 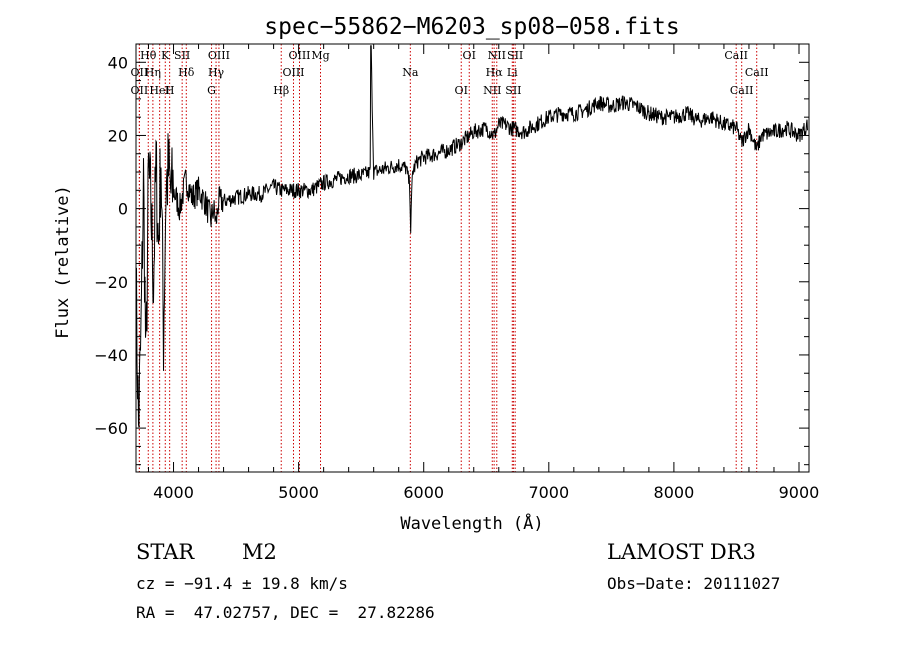 What do you see at coordinates (148, 55) in the screenshot?
I see `line-label: Hθ` at bounding box center [148, 55].